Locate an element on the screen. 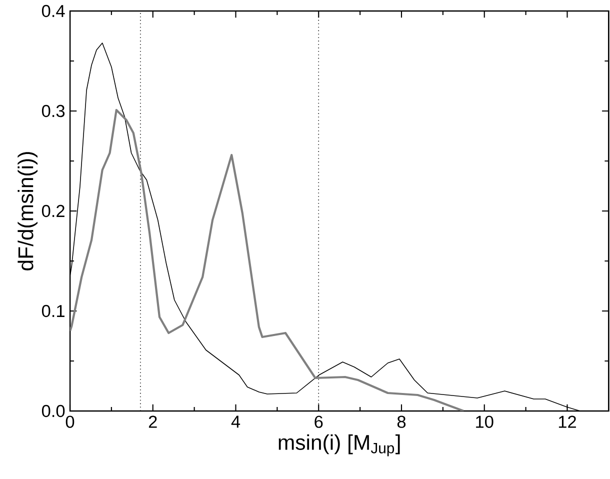 The height and width of the screenshot is (479, 610). y-tick-label: 0.0 is located at coordinates (53, 411).